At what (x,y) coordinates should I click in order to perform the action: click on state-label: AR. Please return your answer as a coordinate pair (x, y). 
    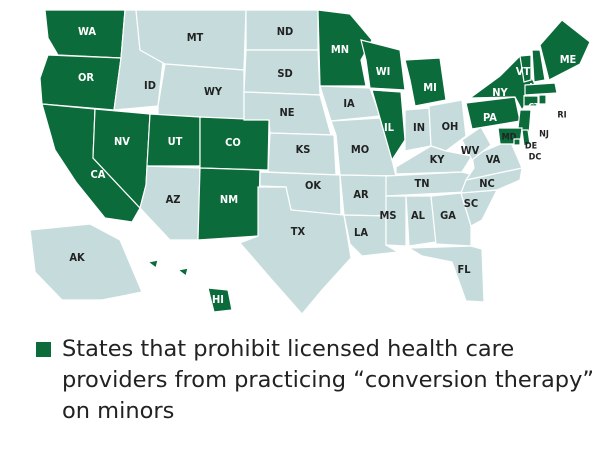
    Looking at the image, I should click on (361, 194).